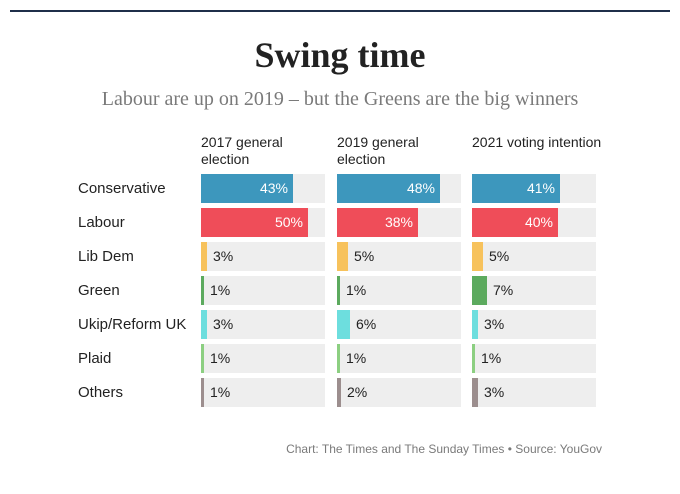 The image size is (680, 494). I want to click on bar-track: 48%, so click(399, 188).